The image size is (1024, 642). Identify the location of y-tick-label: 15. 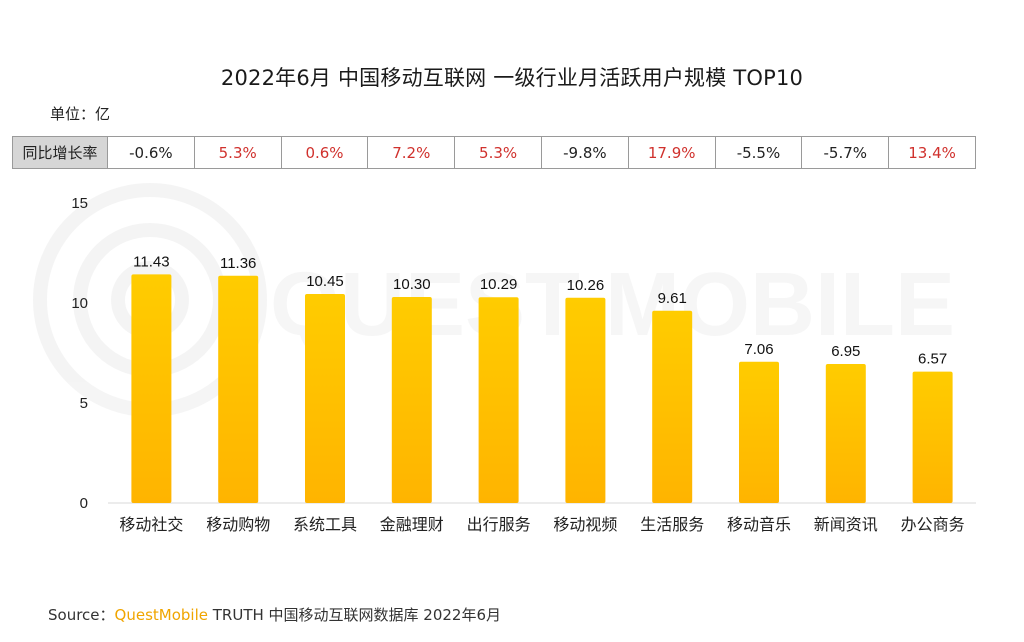
(79, 203).